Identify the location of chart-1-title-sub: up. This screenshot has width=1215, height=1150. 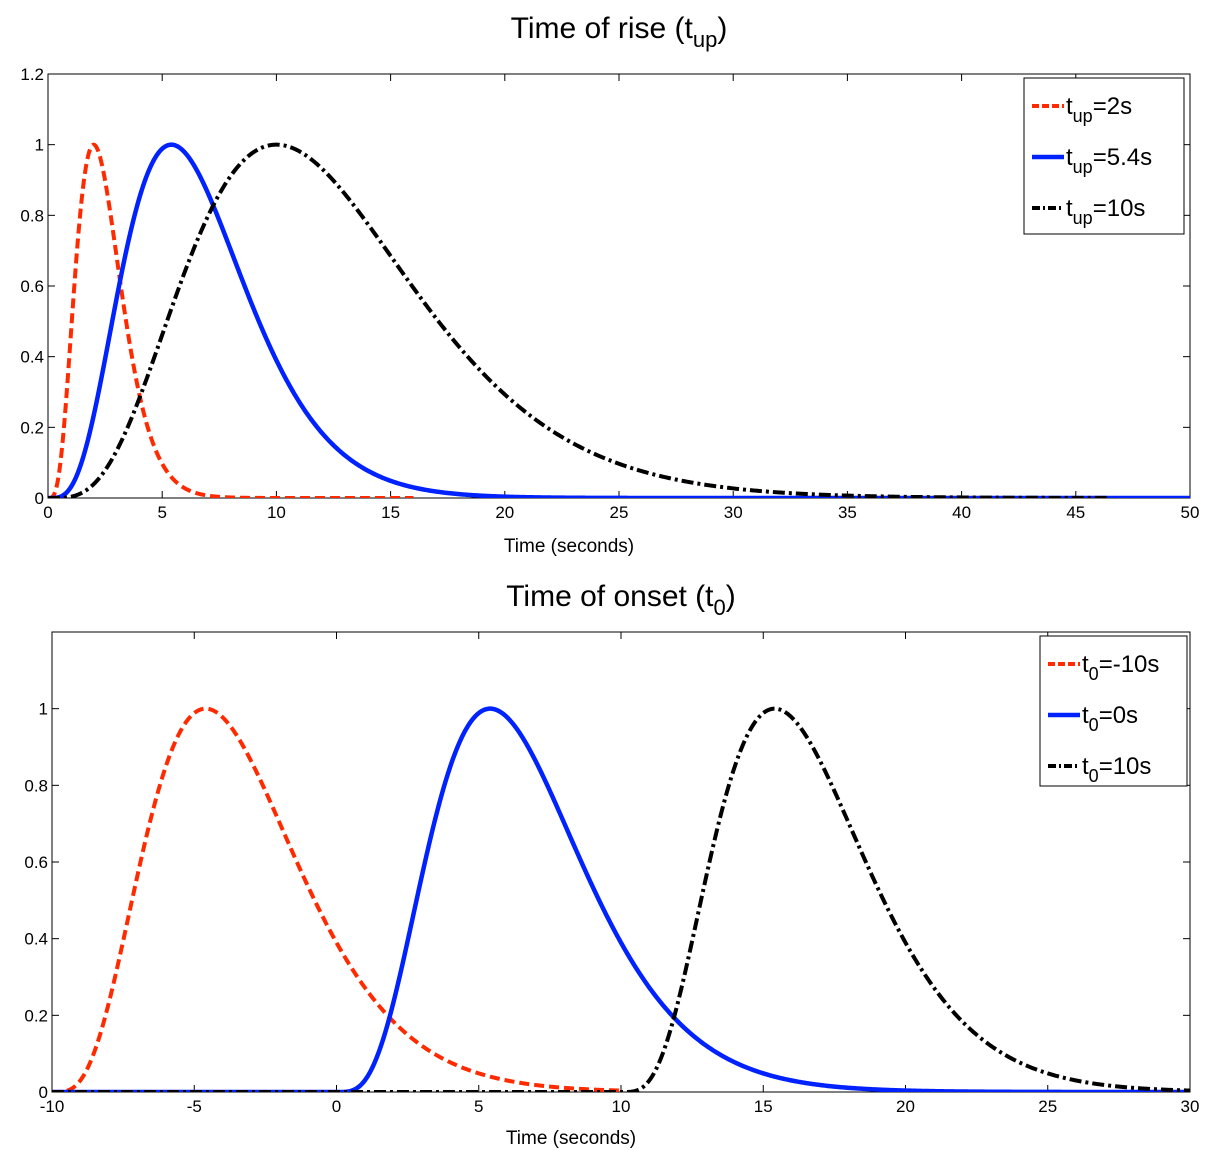
(705, 39).